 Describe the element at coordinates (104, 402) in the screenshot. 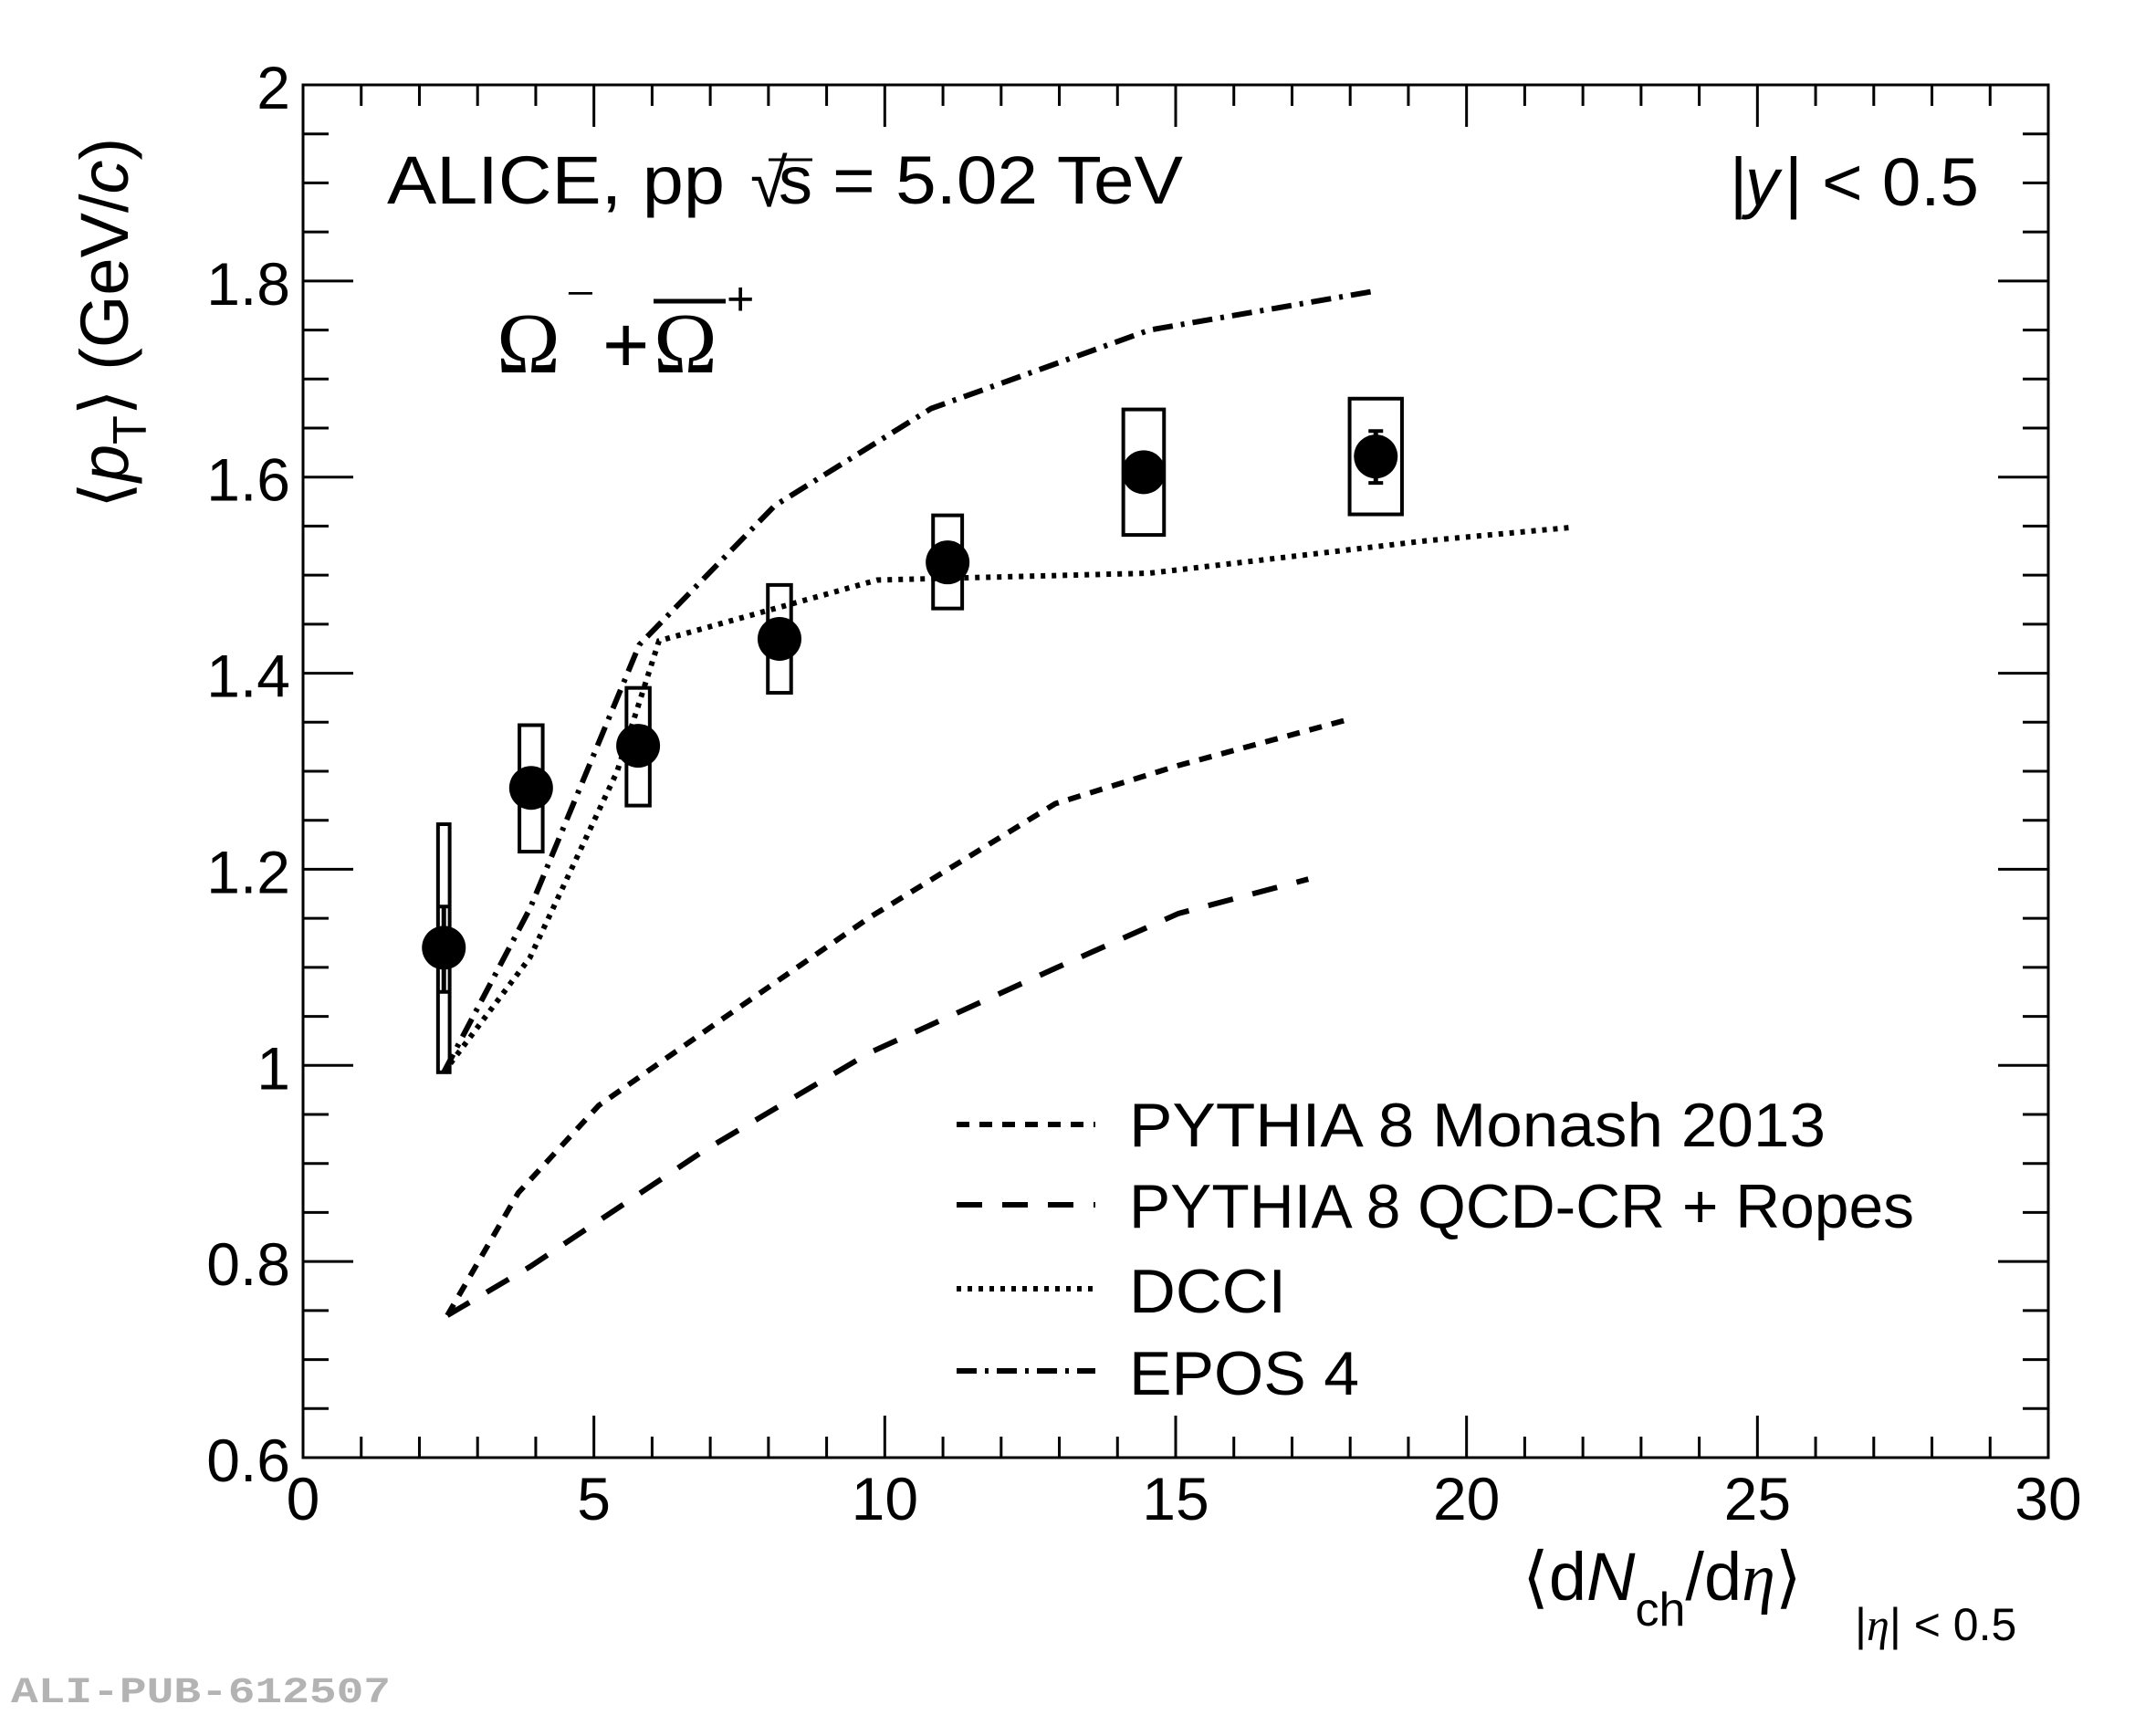

I see `y-title-close: ⟩` at that location.